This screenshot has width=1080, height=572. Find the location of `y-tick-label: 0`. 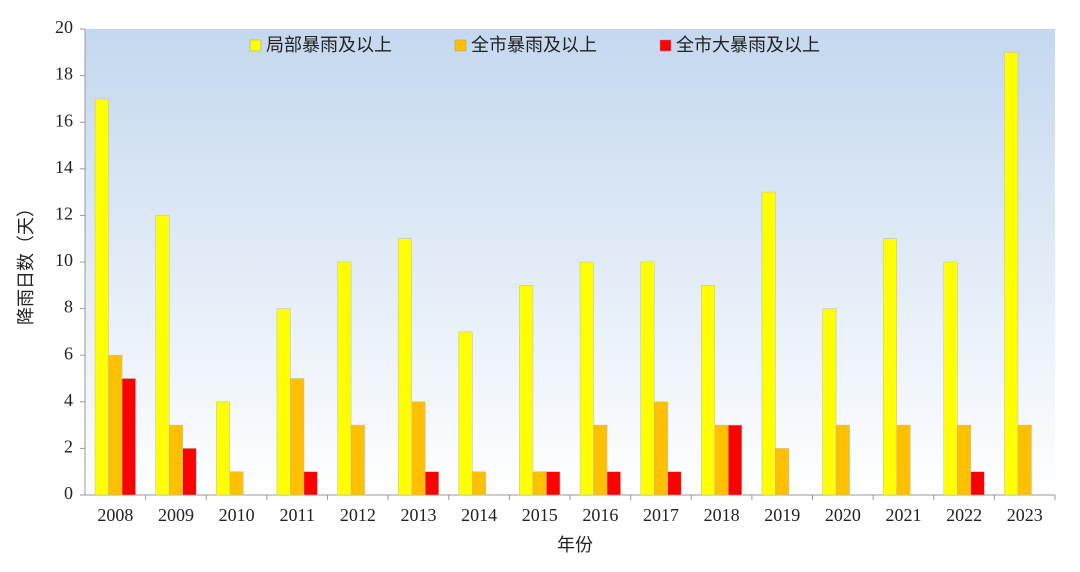

y-tick-label: 0 is located at coordinates (68, 493).